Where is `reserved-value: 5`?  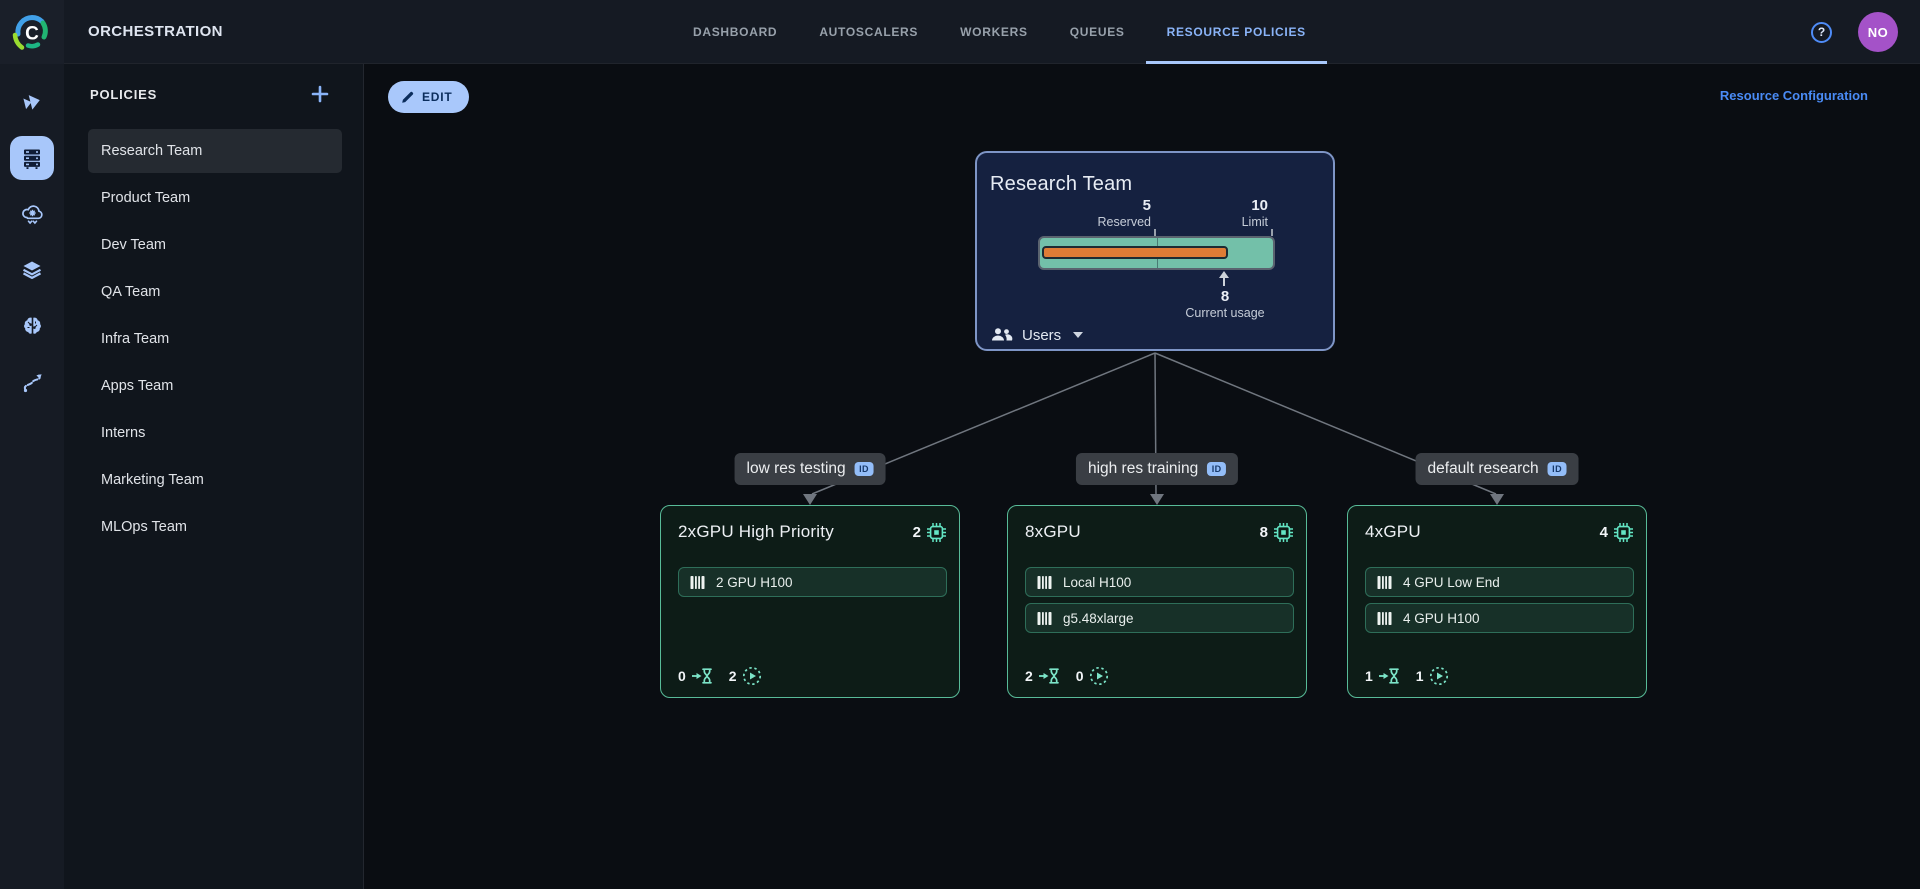
reserved-value: 5 is located at coordinates (1146, 205).